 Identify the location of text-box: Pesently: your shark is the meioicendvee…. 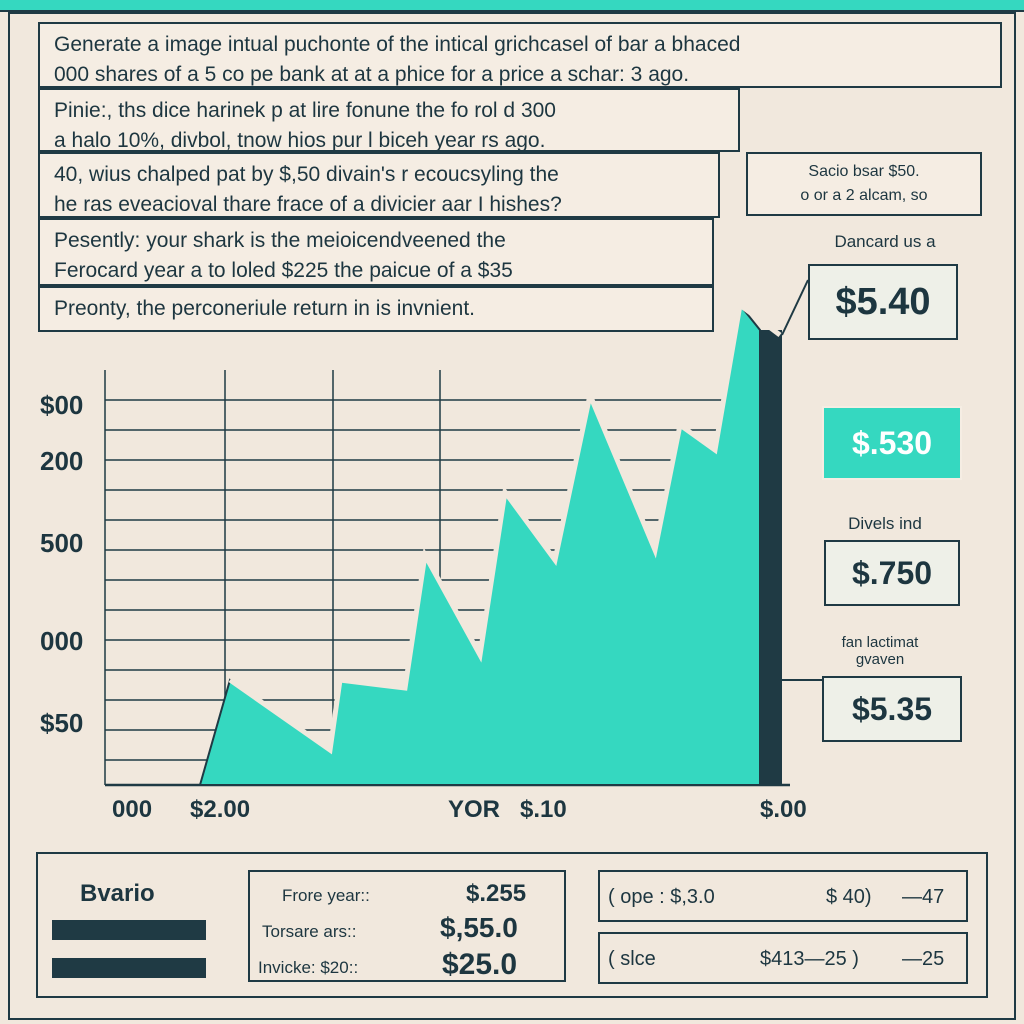
(376, 252).